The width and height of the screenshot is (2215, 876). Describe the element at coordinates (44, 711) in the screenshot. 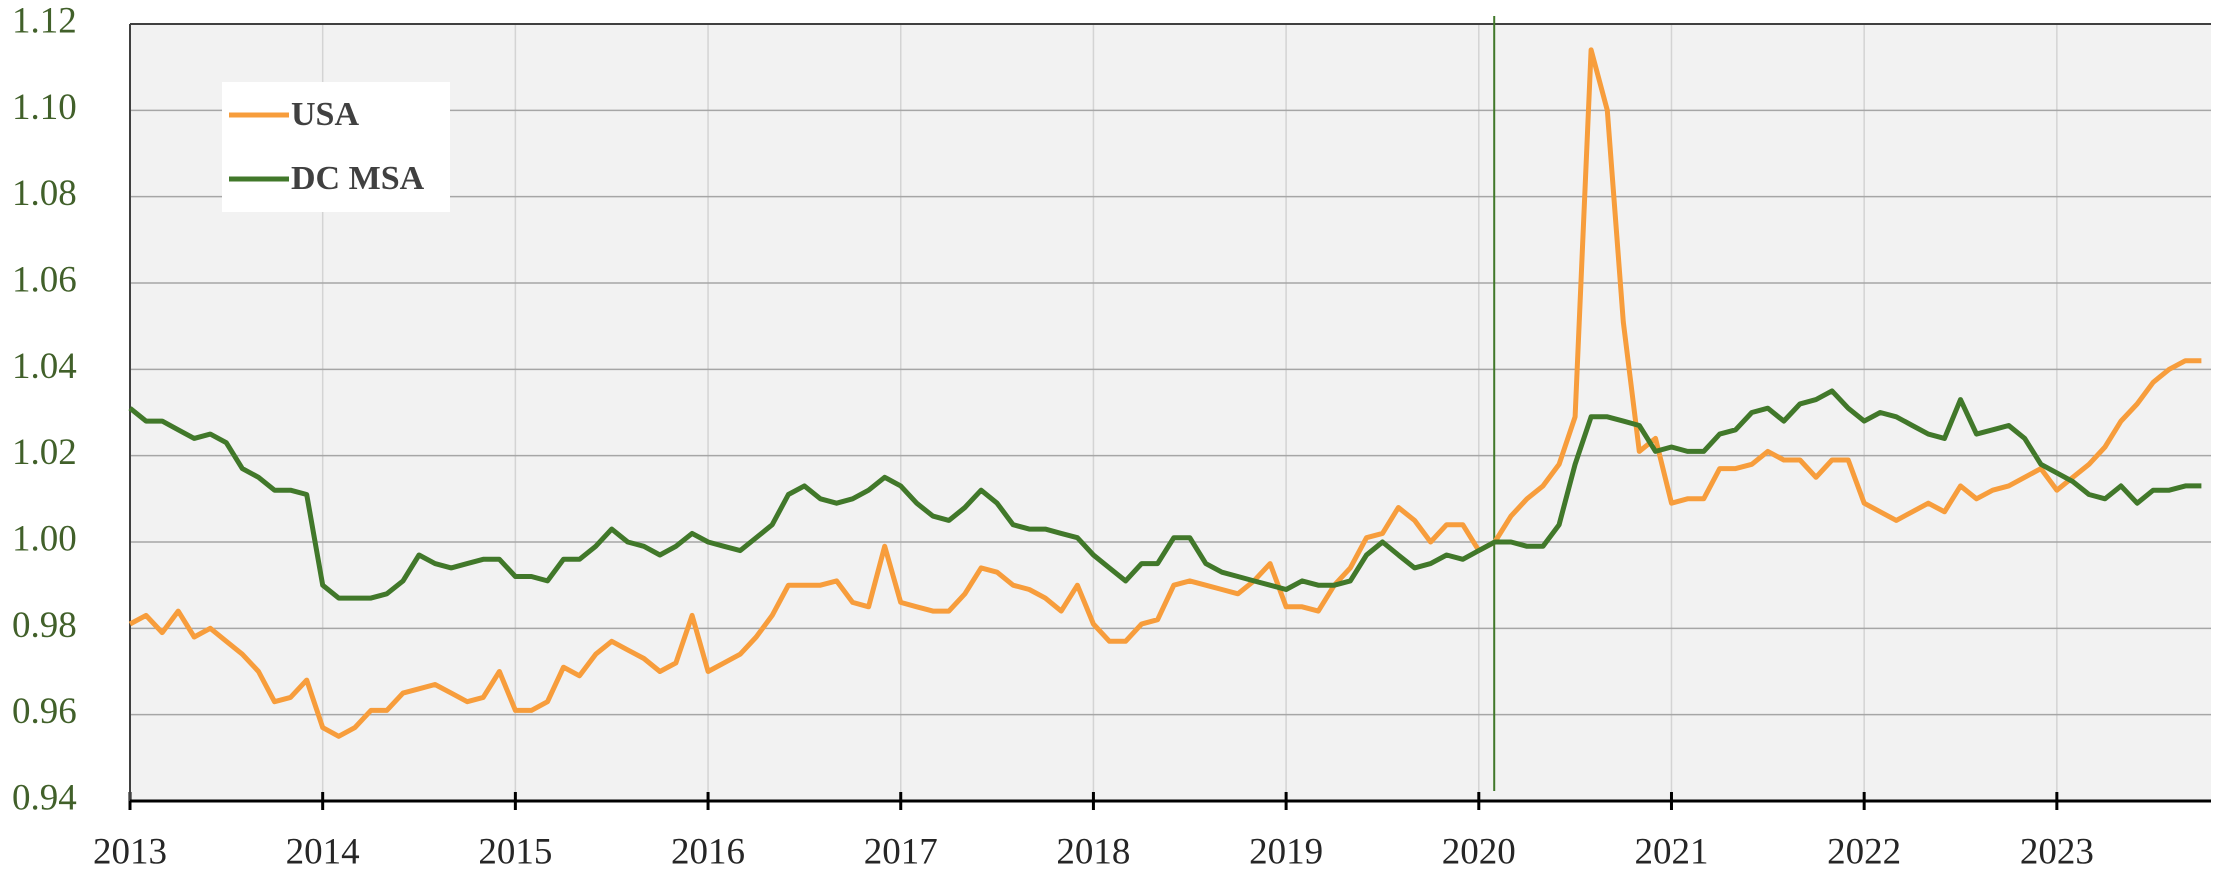

I see `y-tick-label: 0.96` at that location.